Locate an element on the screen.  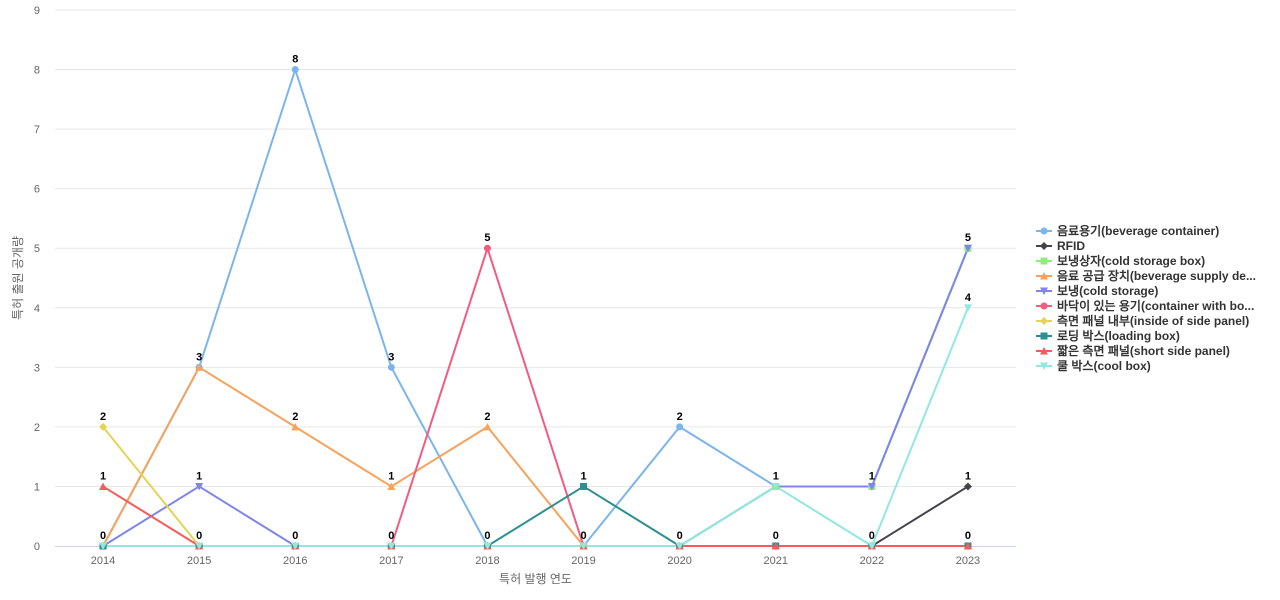
data-label: 4 is located at coordinates (968, 298).